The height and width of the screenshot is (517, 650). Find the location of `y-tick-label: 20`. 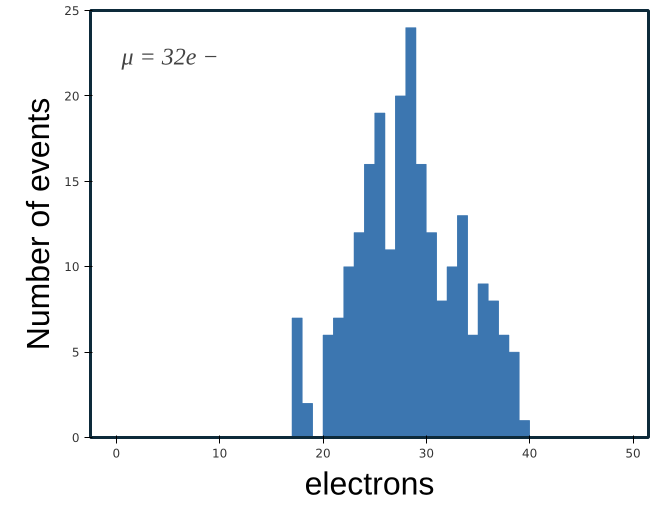

y-tick-label: 20 is located at coordinates (72, 96).